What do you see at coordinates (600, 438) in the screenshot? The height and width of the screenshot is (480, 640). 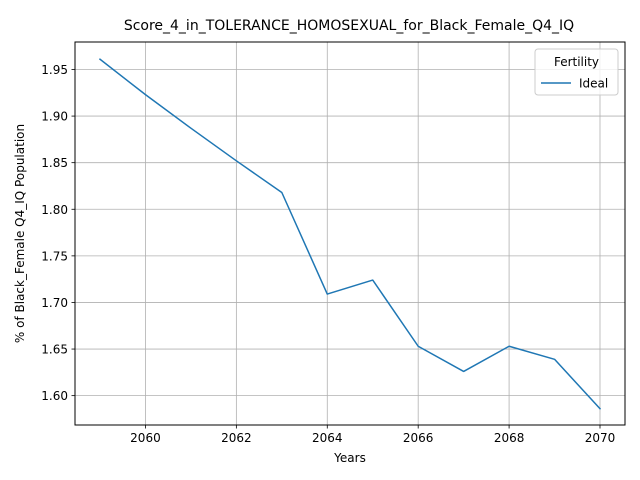 I see `x-tick-label: 2070` at bounding box center [600, 438].